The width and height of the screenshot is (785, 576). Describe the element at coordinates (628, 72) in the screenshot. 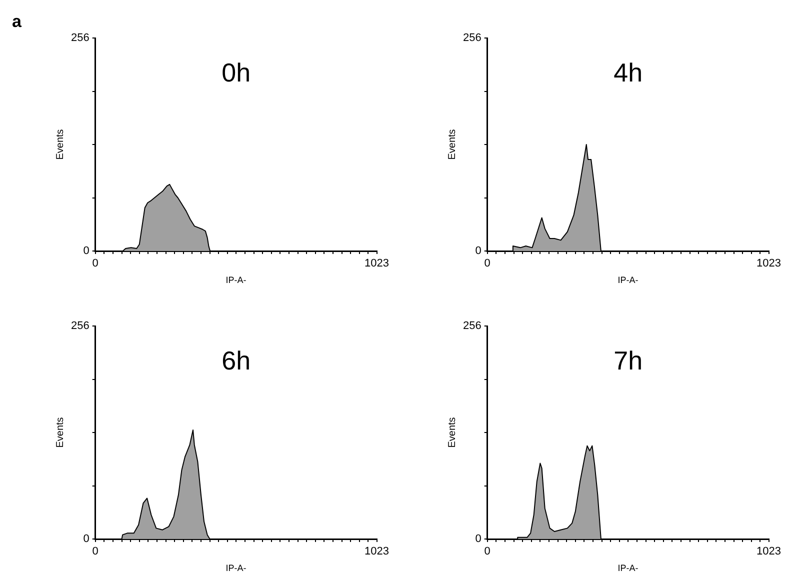

I see `text: 4h` at that location.